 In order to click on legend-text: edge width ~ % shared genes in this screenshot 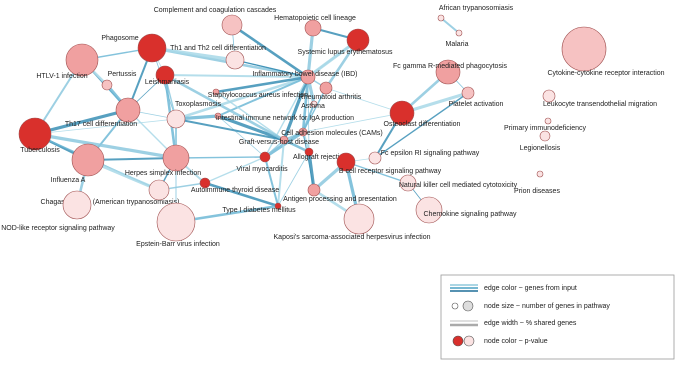, I will do `click(530, 323)`.